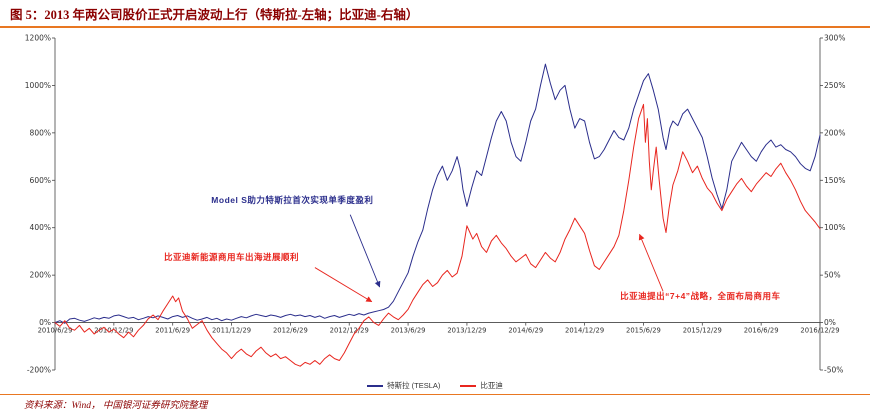 The image size is (870, 411). Describe the element at coordinates (761, 331) in the screenshot. I see `x-tick-label: 2016/6/29` at that location.